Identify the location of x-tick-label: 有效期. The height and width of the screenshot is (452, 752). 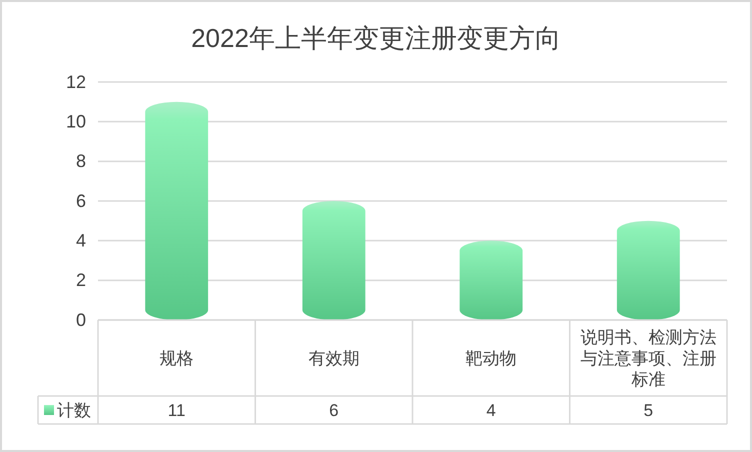
(334, 358).